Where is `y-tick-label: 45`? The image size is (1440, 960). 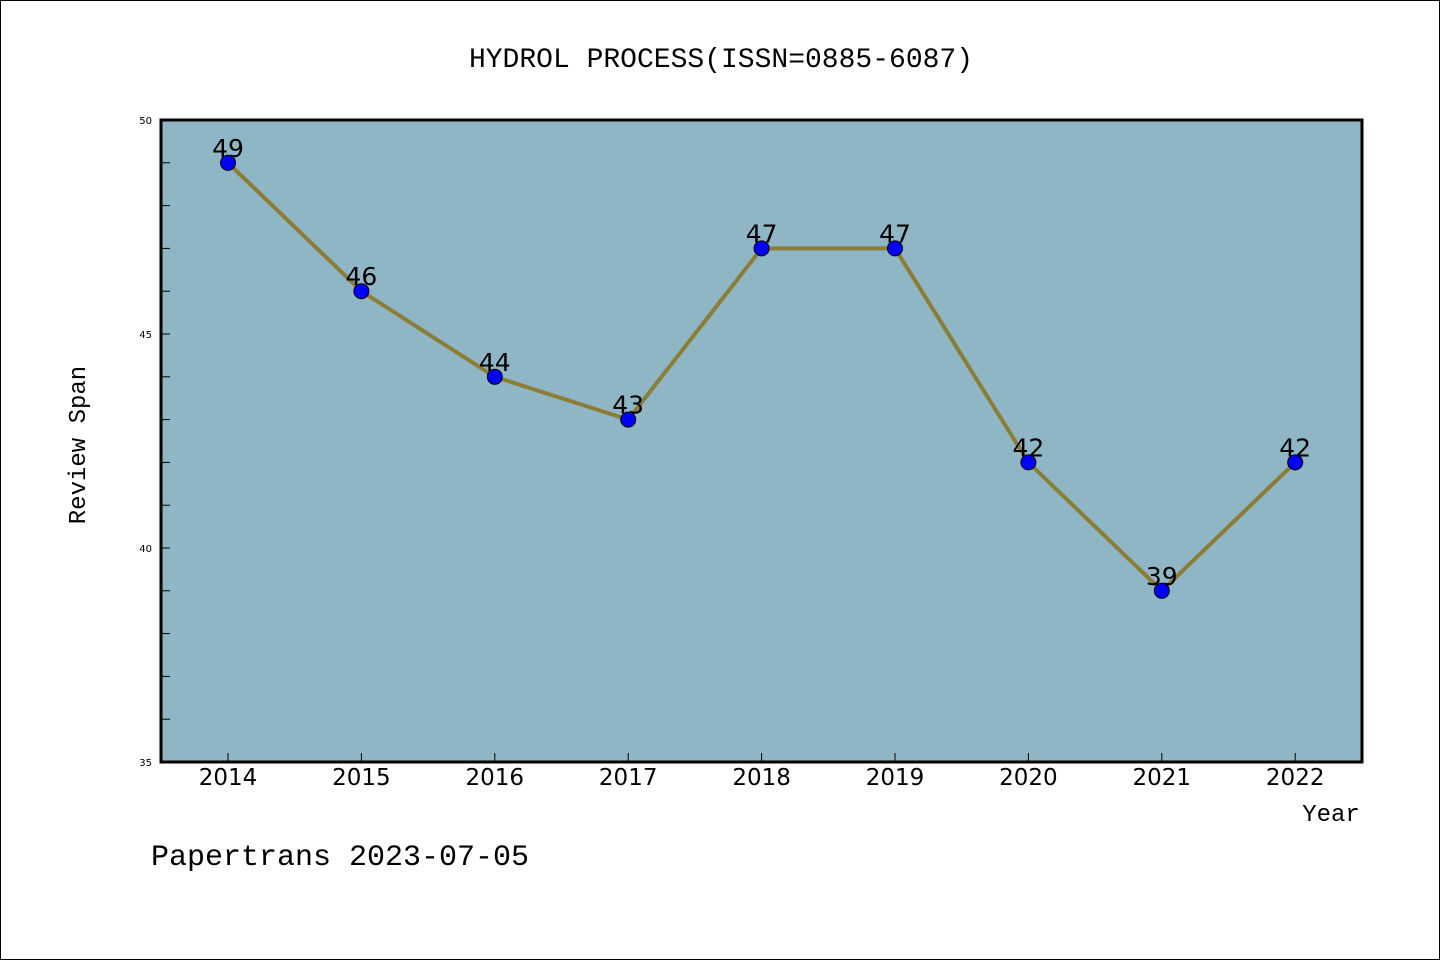 y-tick-label: 45 is located at coordinates (145, 335).